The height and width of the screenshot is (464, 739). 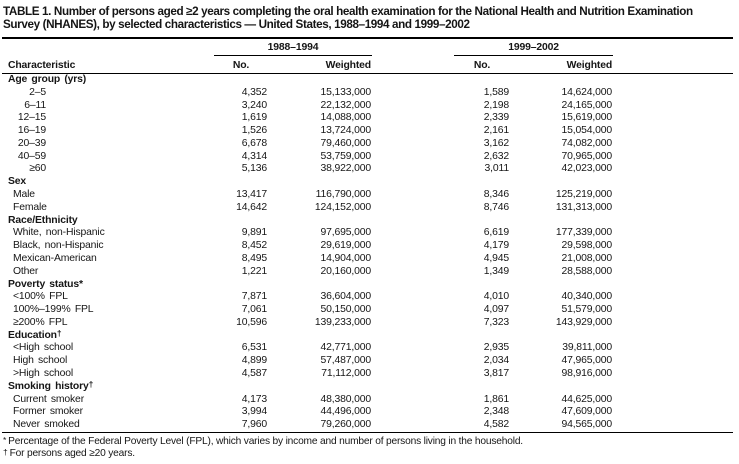 What do you see at coordinates (367, 336) in the screenshot?
I see `section-row: Education†` at bounding box center [367, 336].